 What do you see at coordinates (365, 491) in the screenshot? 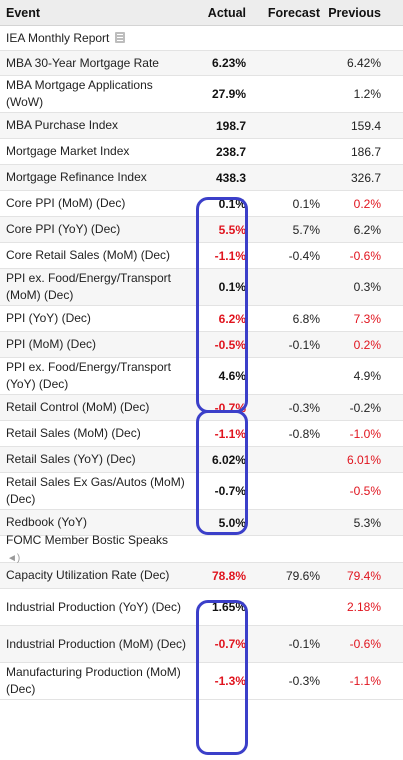
I see `previous-value: -0.5%` at bounding box center [365, 491].